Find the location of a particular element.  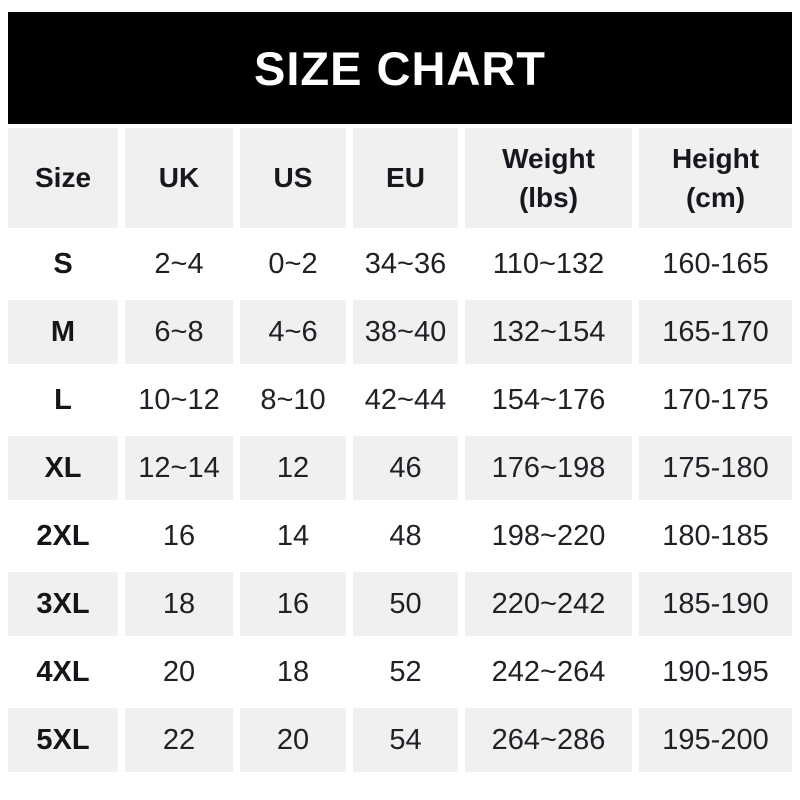

cell-size-m: M is located at coordinates (63, 332).